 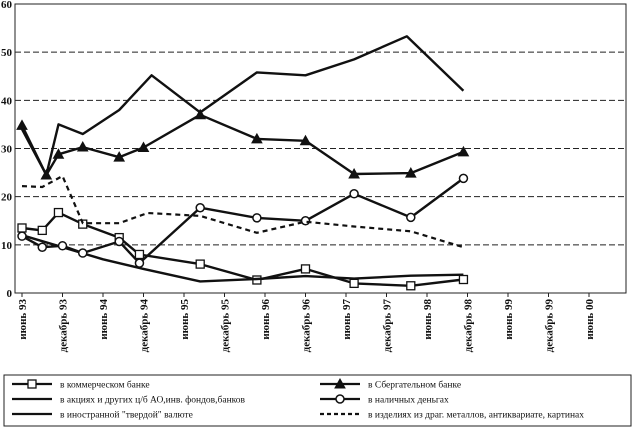 I want to click on x-tick-label: декабрь 99, so click(x=550, y=326).